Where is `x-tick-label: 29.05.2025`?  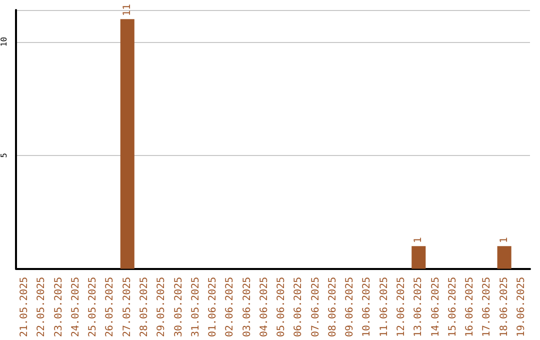 x-tick-label: 29.05.2025 is located at coordinates (162, 307).